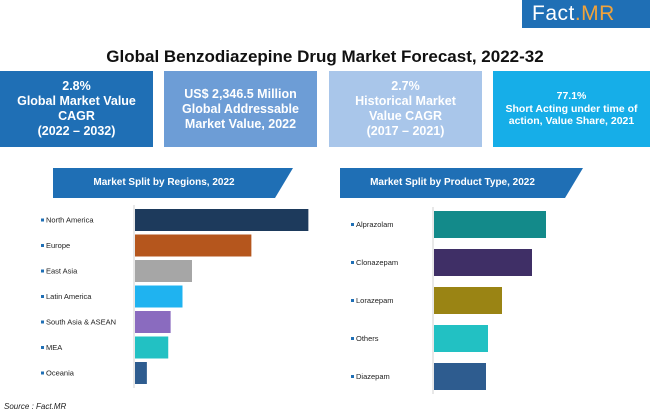  I want to click on product-category-label: Diazepam, so click(373, 376).